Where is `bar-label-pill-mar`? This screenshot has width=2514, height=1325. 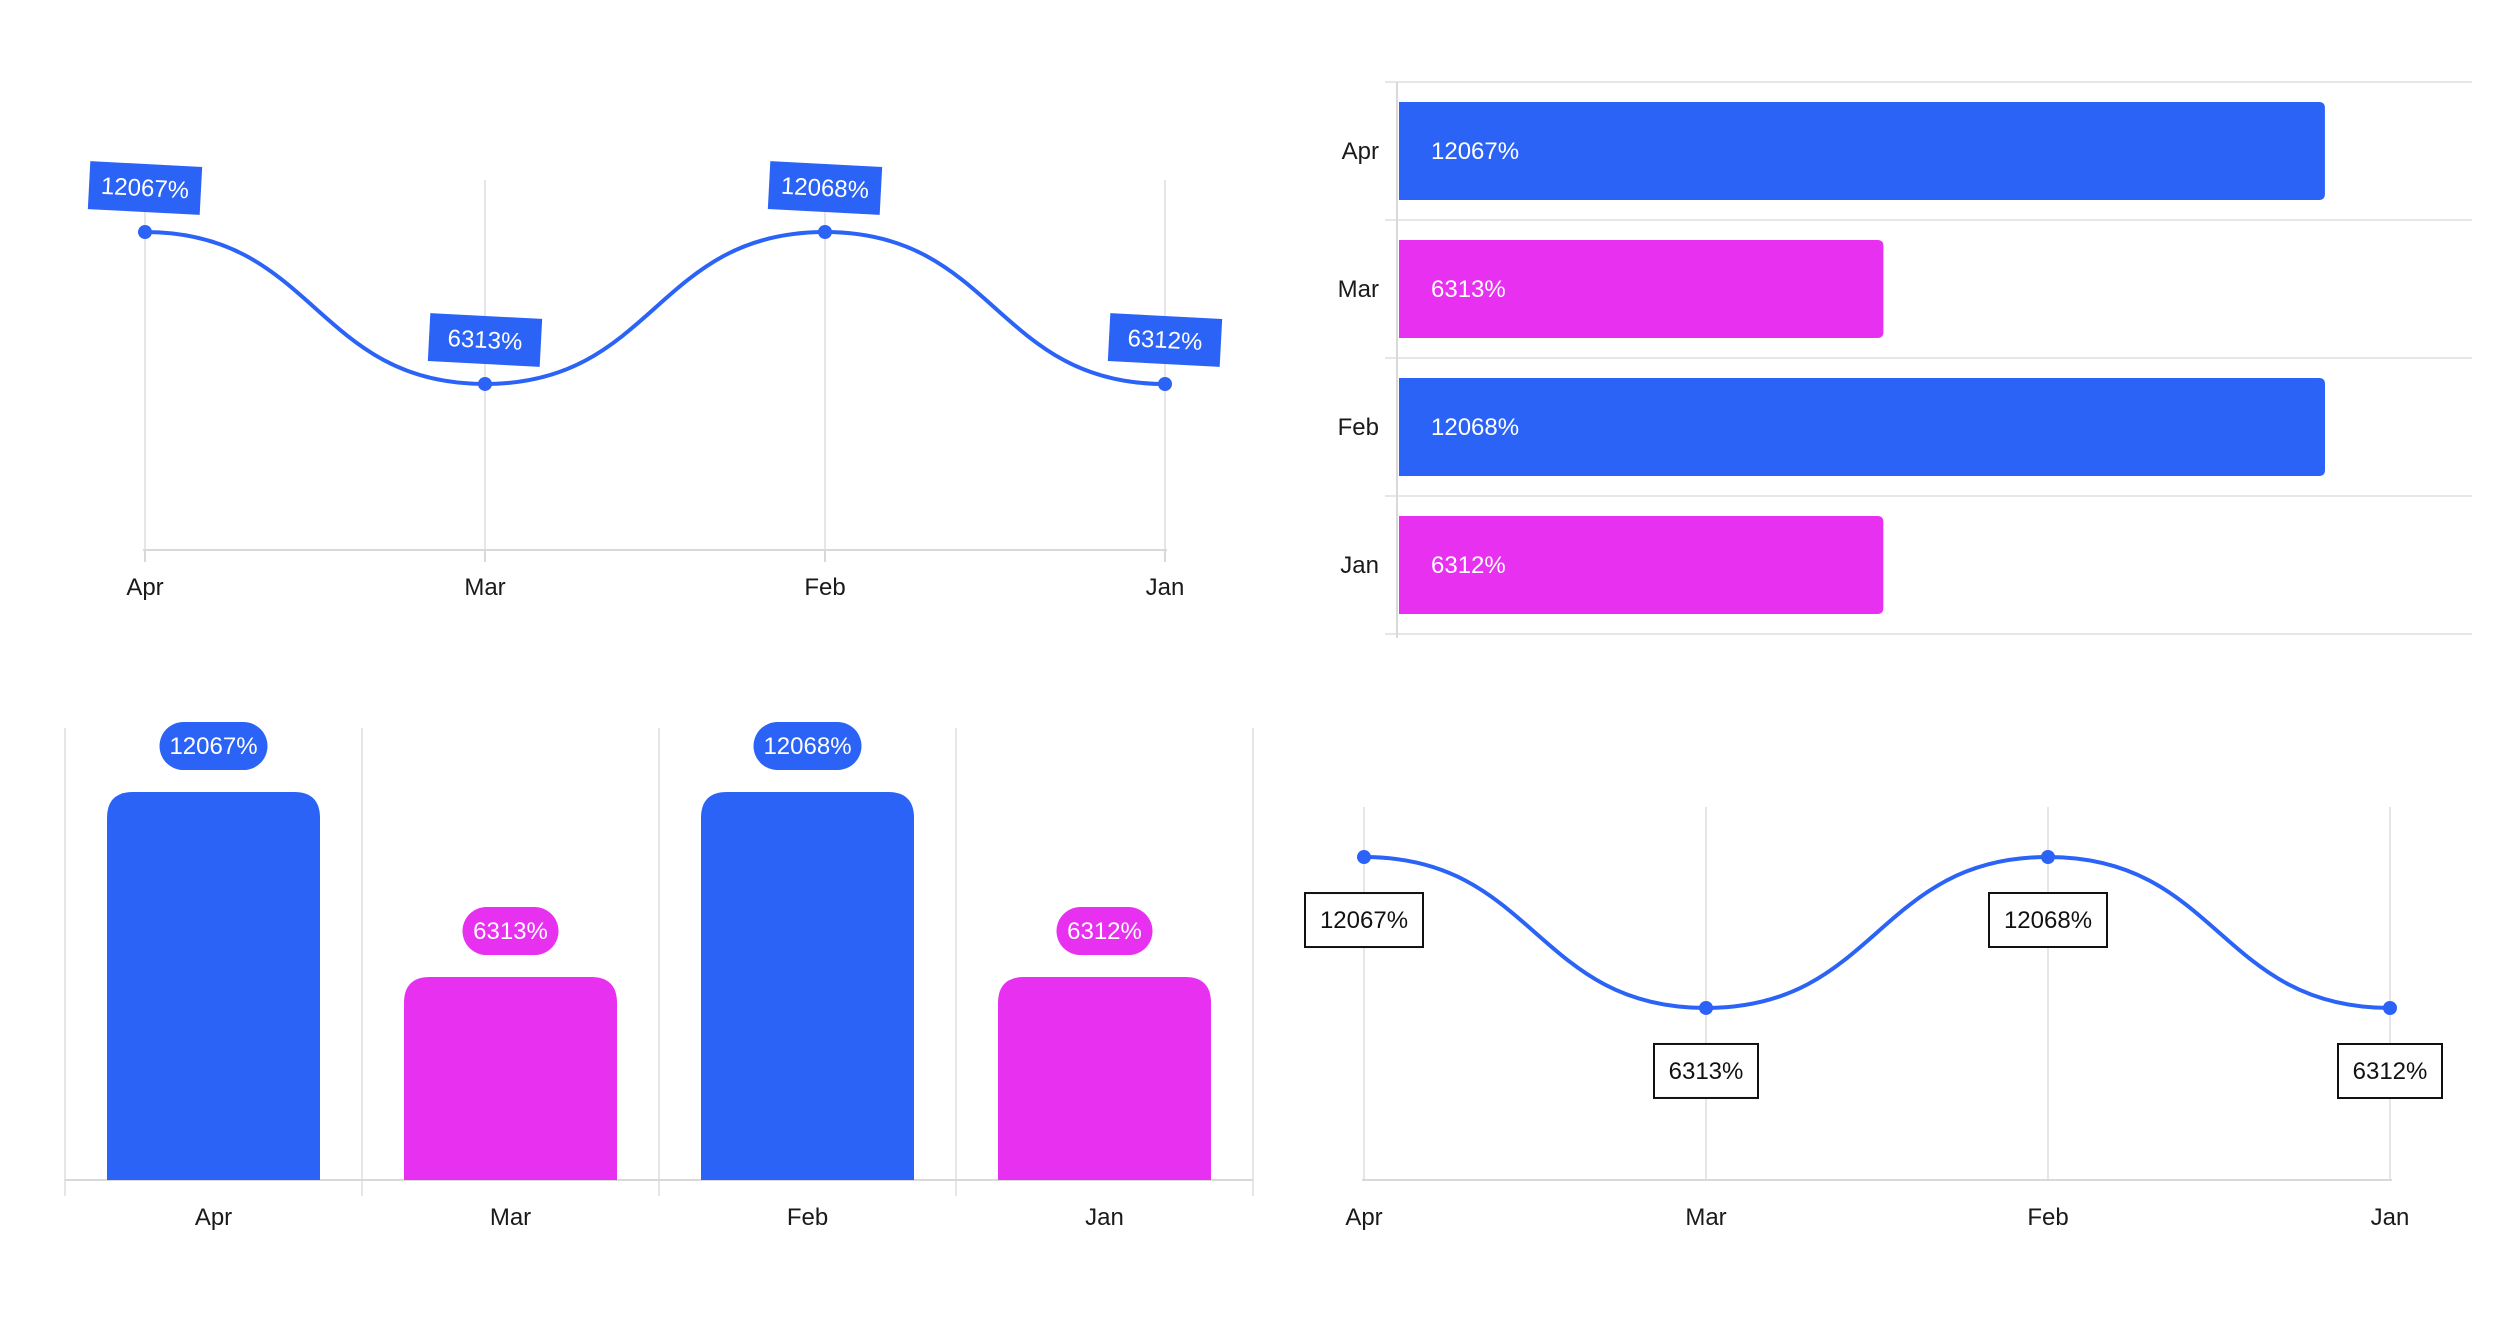
bar-label-pill-mar is located at coordinates (510, 931).